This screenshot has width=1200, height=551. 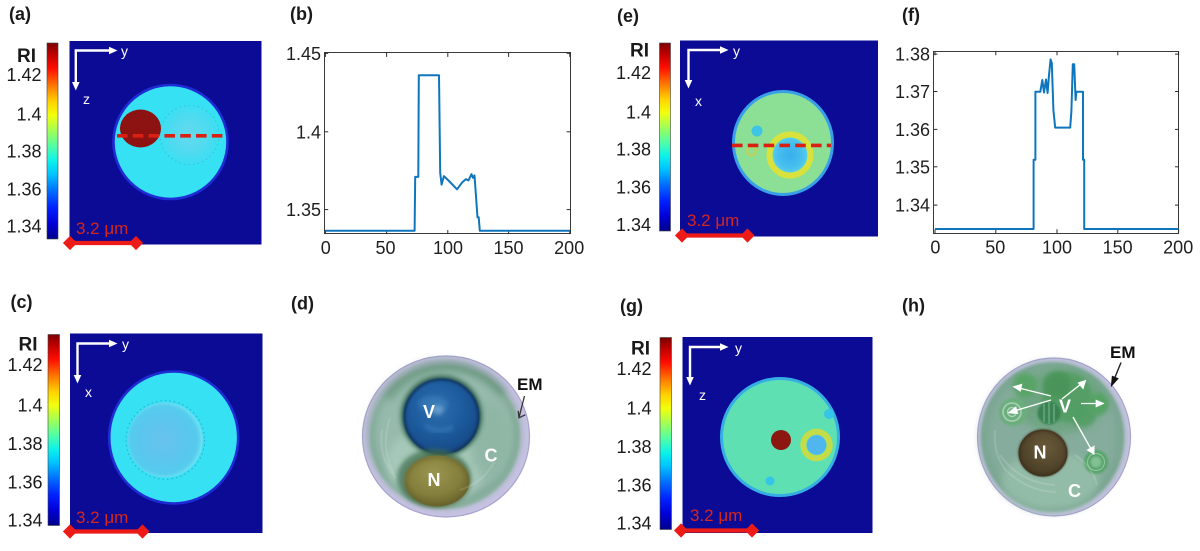 I want to click on svg-text: (h), so click(x=913, y=306).